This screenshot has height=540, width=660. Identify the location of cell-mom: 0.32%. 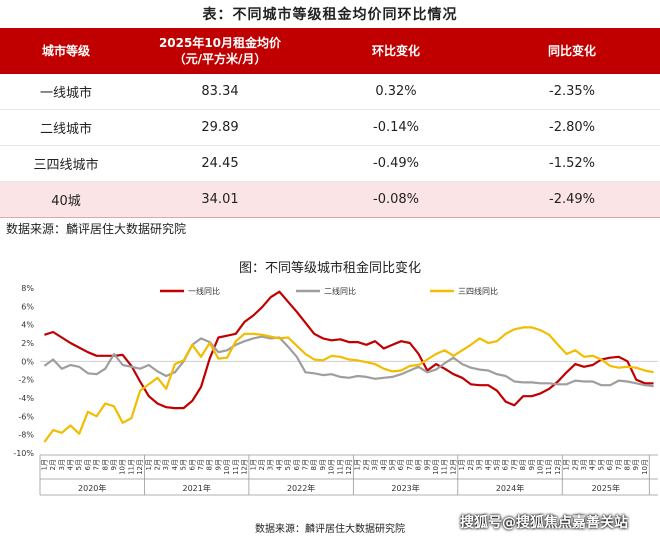
(396, 92).